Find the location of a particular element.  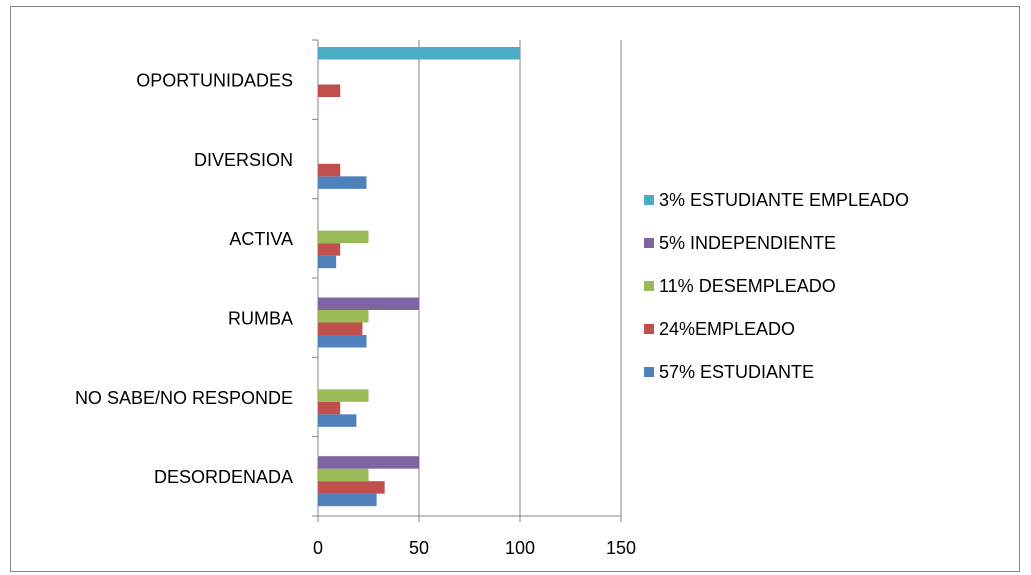

x-tick-label: 50 is located at coordinates (419, 548).